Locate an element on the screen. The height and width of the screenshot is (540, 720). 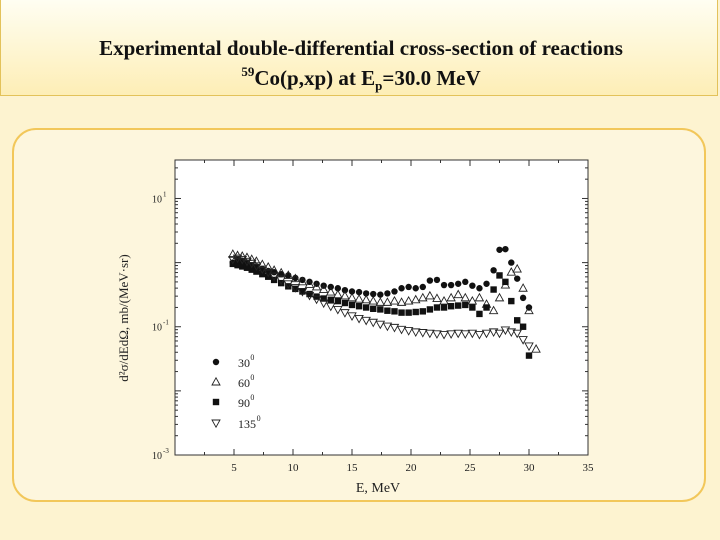
mass-number: 59 is located at coordinates (248, 71).